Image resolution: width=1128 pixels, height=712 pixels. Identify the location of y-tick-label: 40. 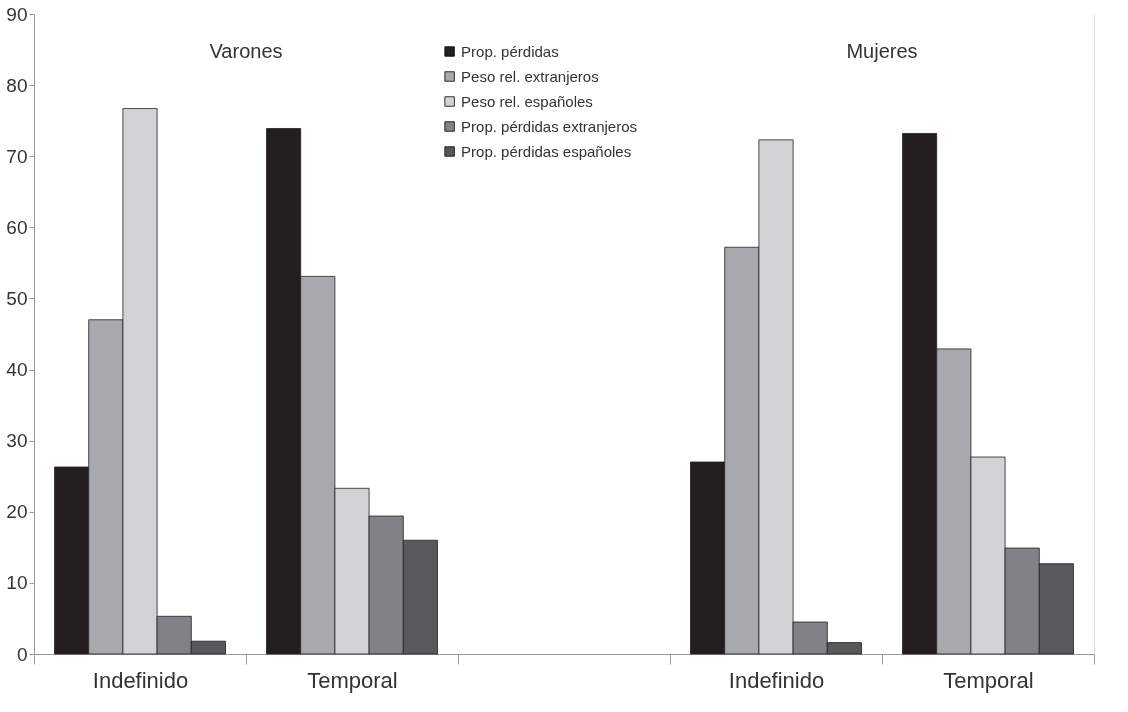
(17, 370).